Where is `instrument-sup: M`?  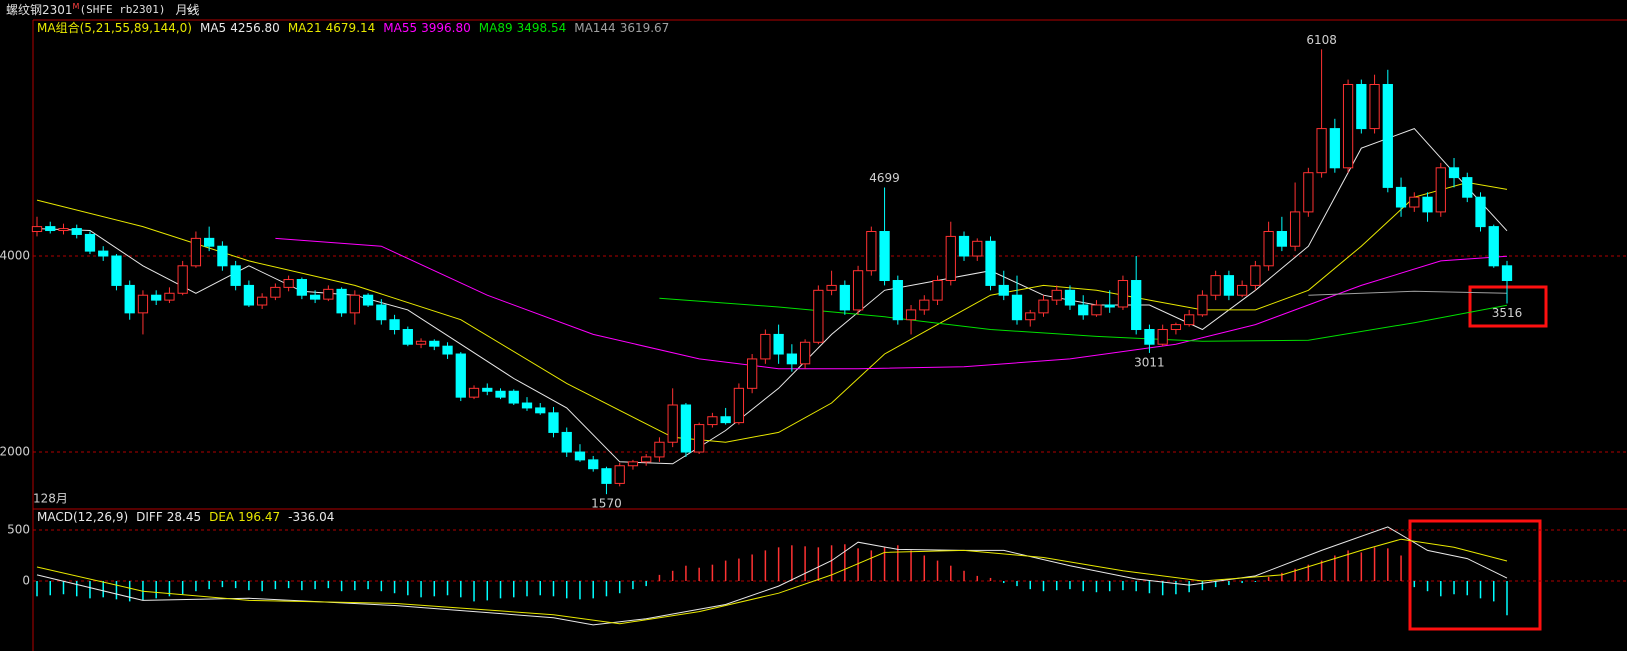
instrument-sup: M is located at coordinates (76, 6).